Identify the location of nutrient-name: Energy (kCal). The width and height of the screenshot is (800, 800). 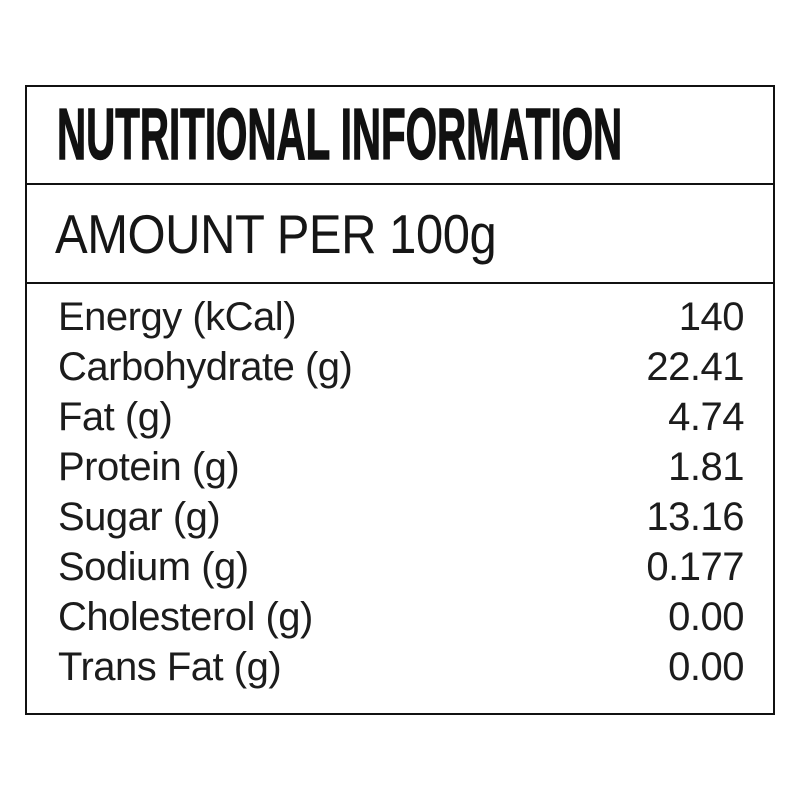
(177, 317).